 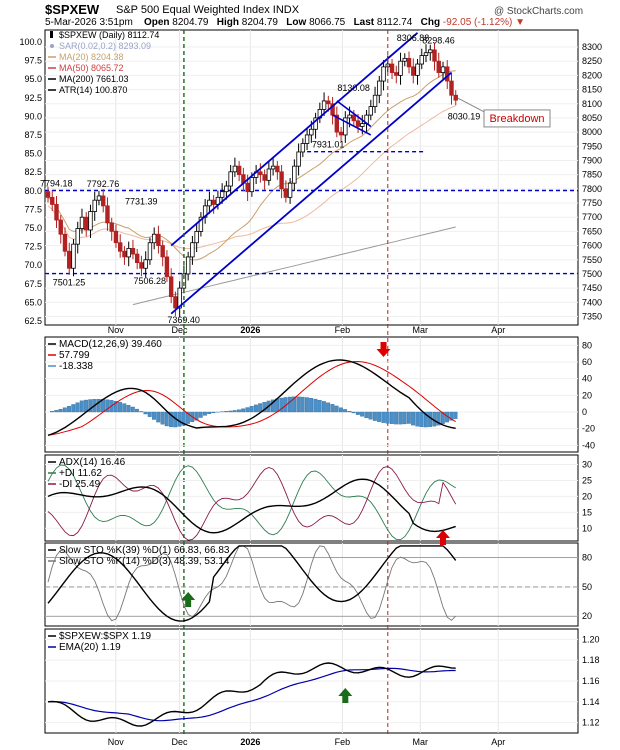 What do you see at coordinates (592, 203) in the screenshot?
I see `price-right-tick: 7750` at bounding box center [592, 203].